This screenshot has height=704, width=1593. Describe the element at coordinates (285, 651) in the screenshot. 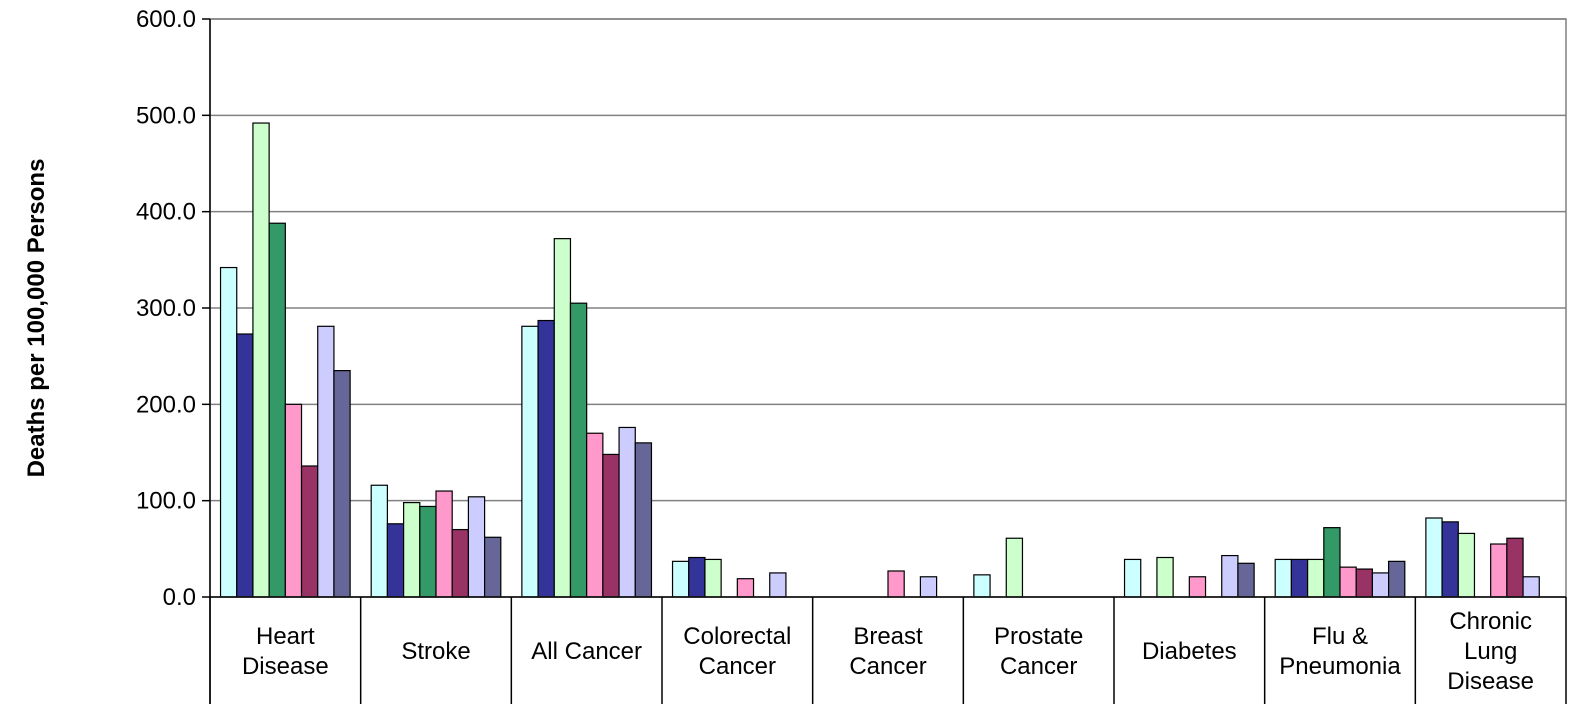

I see `category-label: Heart Disease` at that location.